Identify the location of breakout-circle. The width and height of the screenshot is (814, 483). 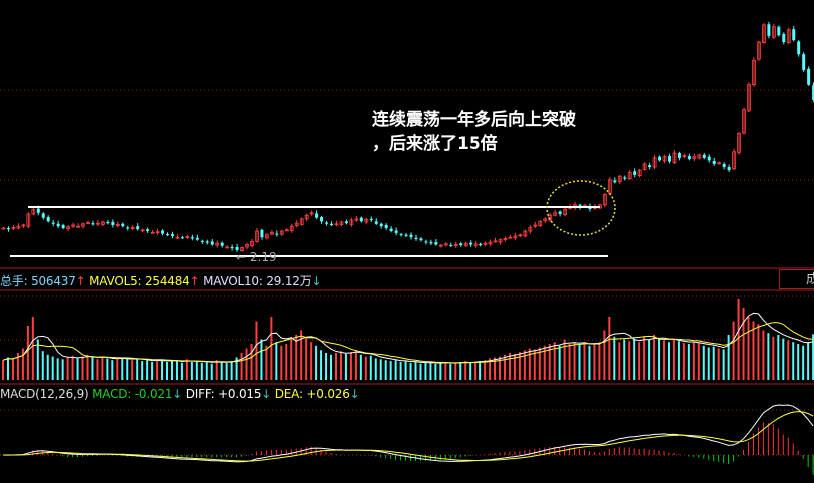
(581, 208).